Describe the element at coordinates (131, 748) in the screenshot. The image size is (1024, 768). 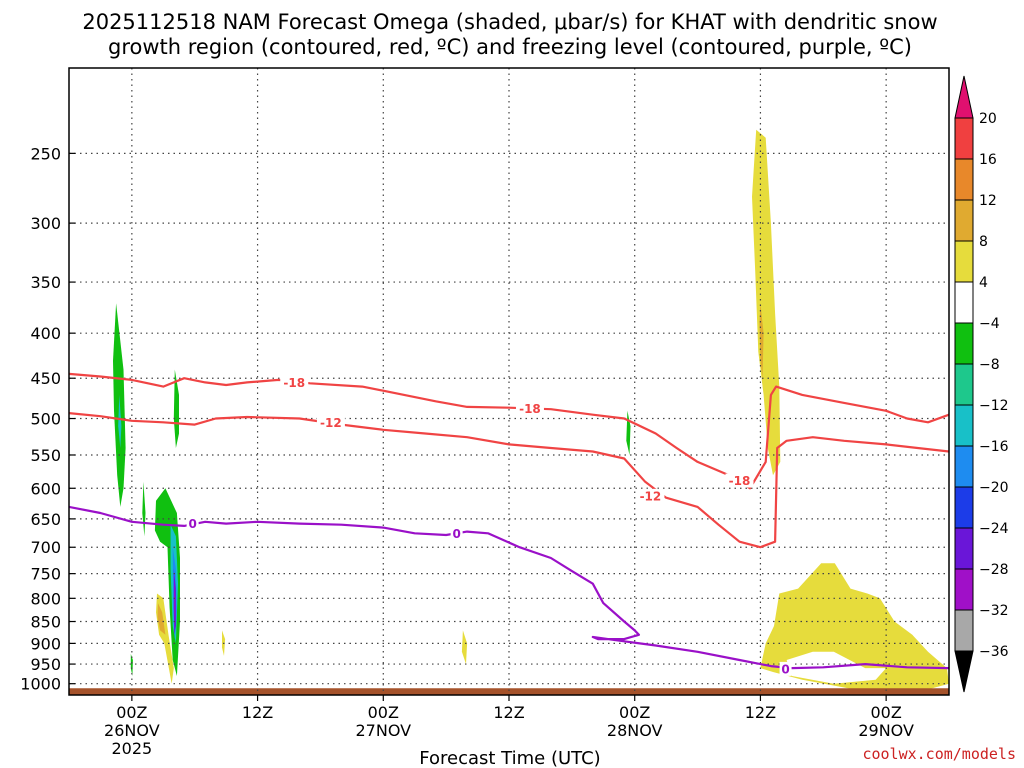
I see `x-tick-year-6: 2025` at that location.